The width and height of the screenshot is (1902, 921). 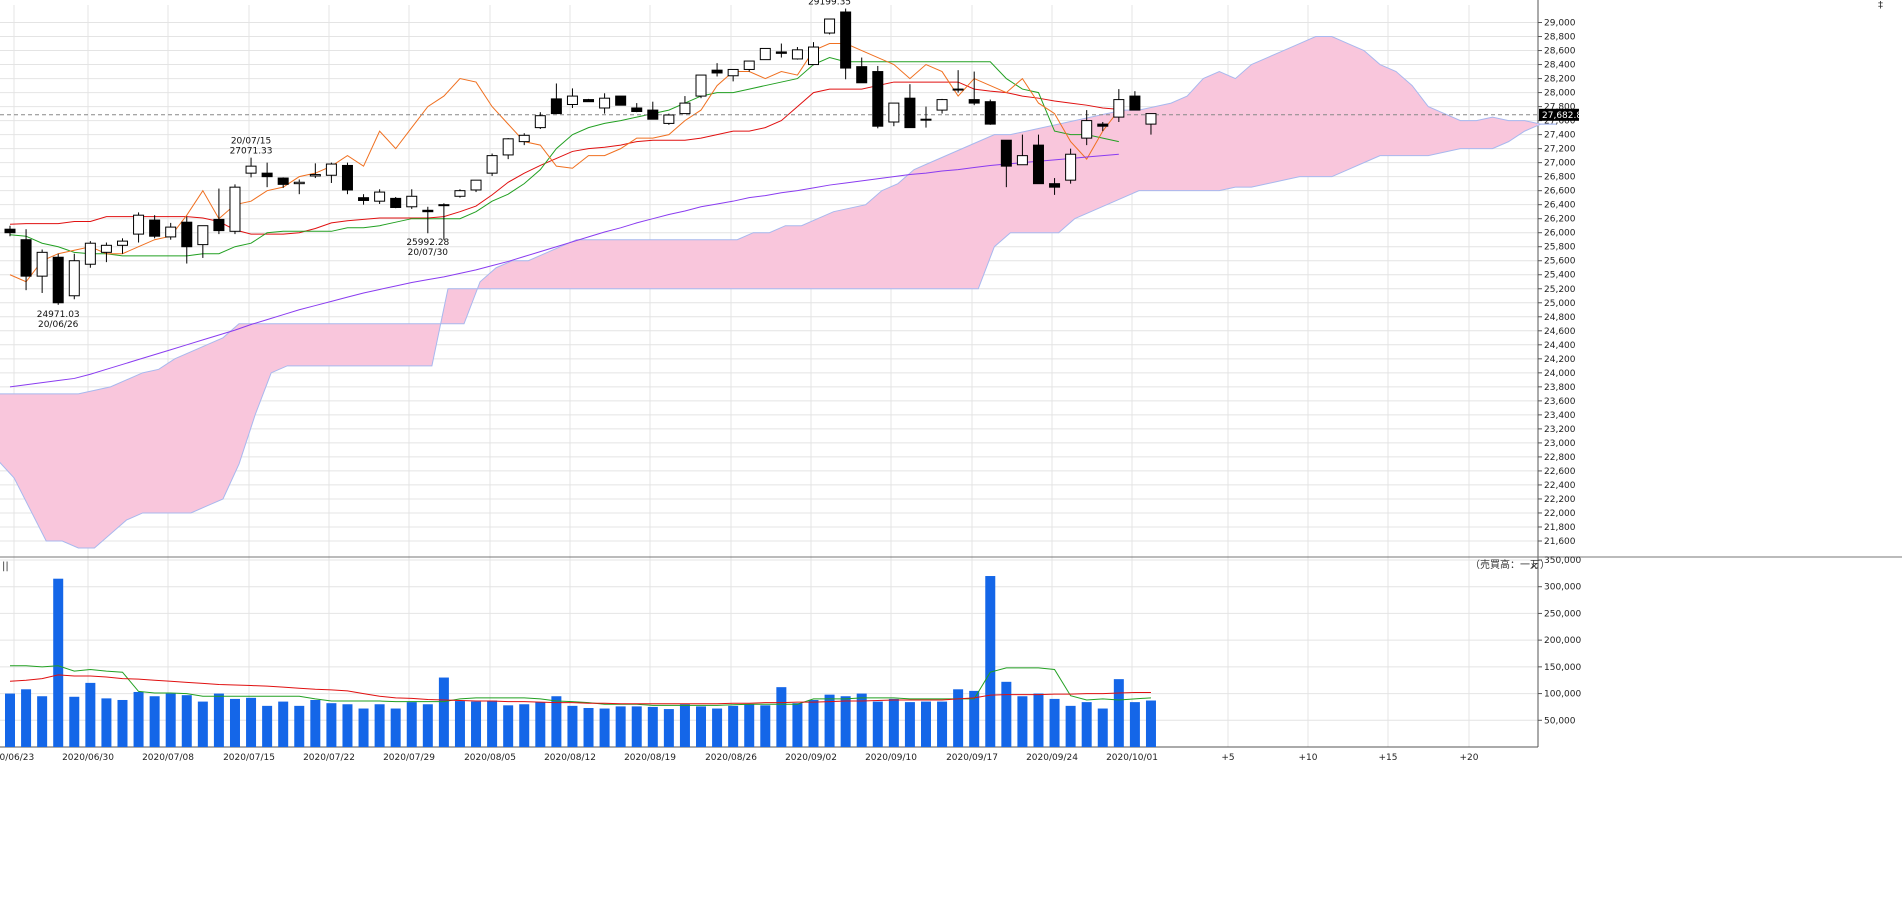 I want to click on y-tick-label: 23,600, so click(x=1560, y=402).